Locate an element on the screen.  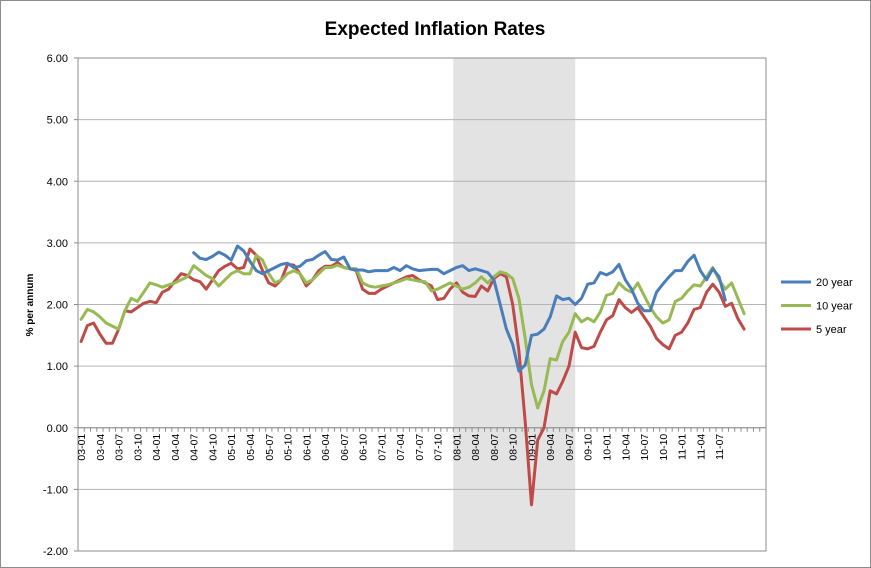
x-tick-label: 06-01 is located at coordinates (307, 447).